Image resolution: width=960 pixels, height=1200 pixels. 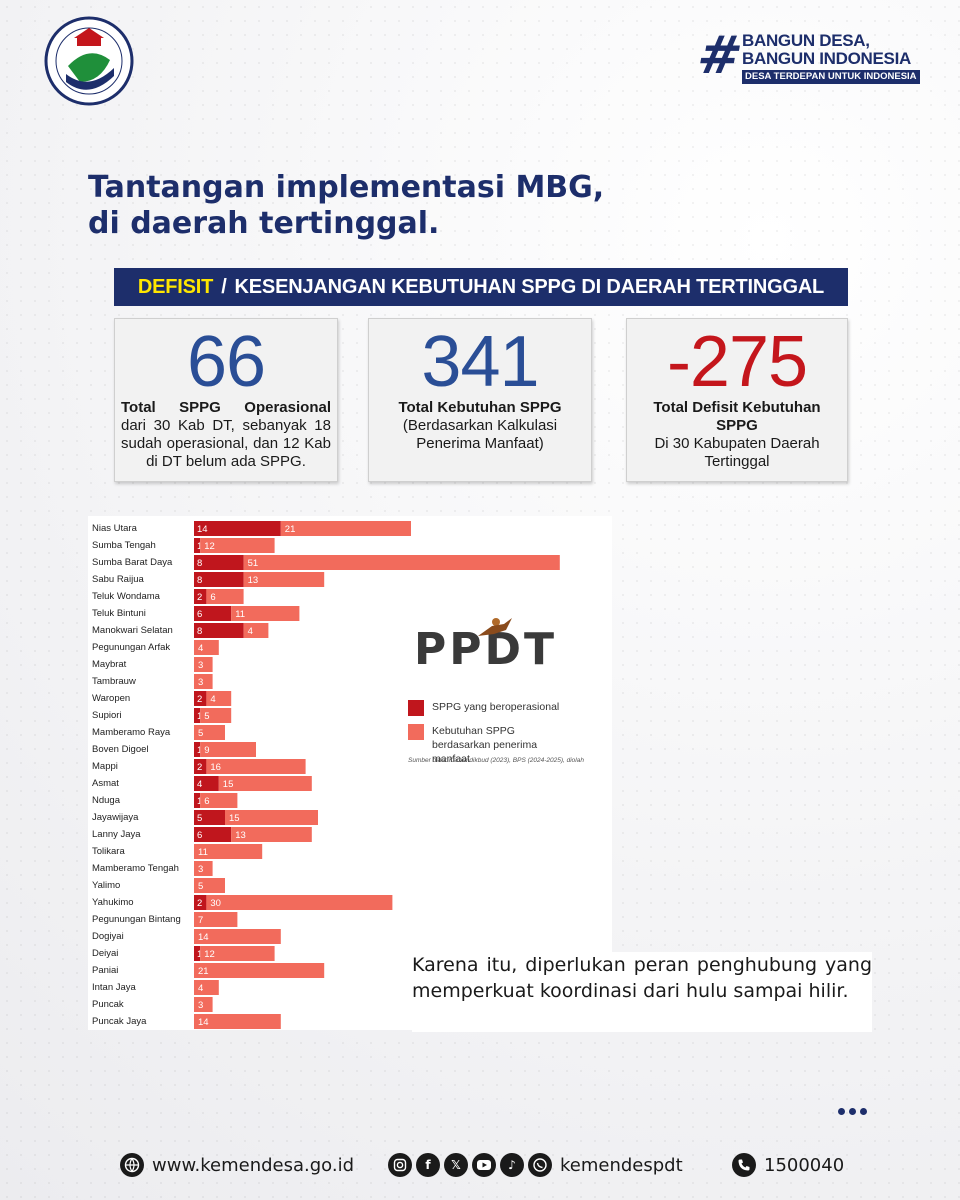 What do you see at coordinates (226, 362) in the screenshot?
I see `stat-value: 66` at bounding box center [226, 362].